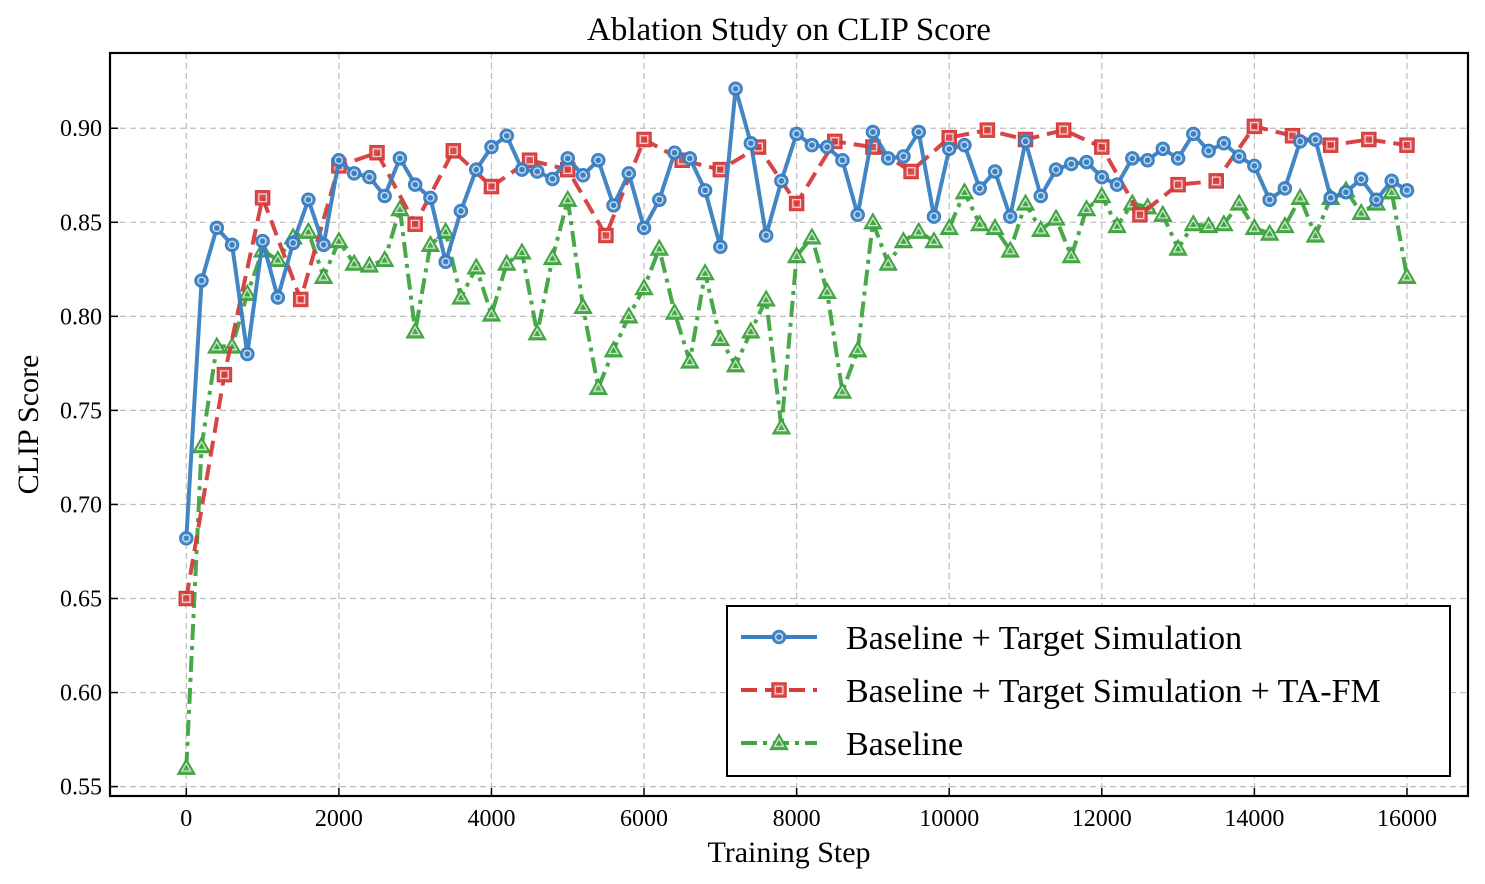  I want to click on y-tick-label: 0.55, so click(81, 788).